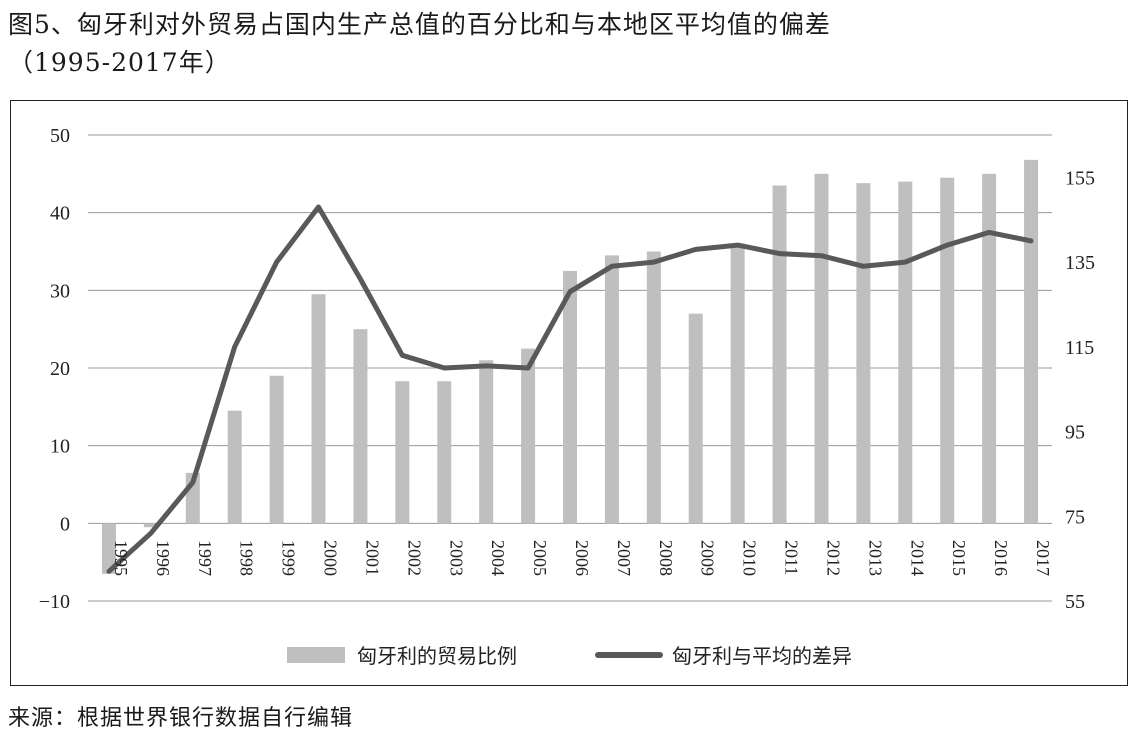 The image size is (1137, 747). Describe the element at coordinates (121, 558) in the screenshot. I see `x-axis-tick-label: 1995` at that location.